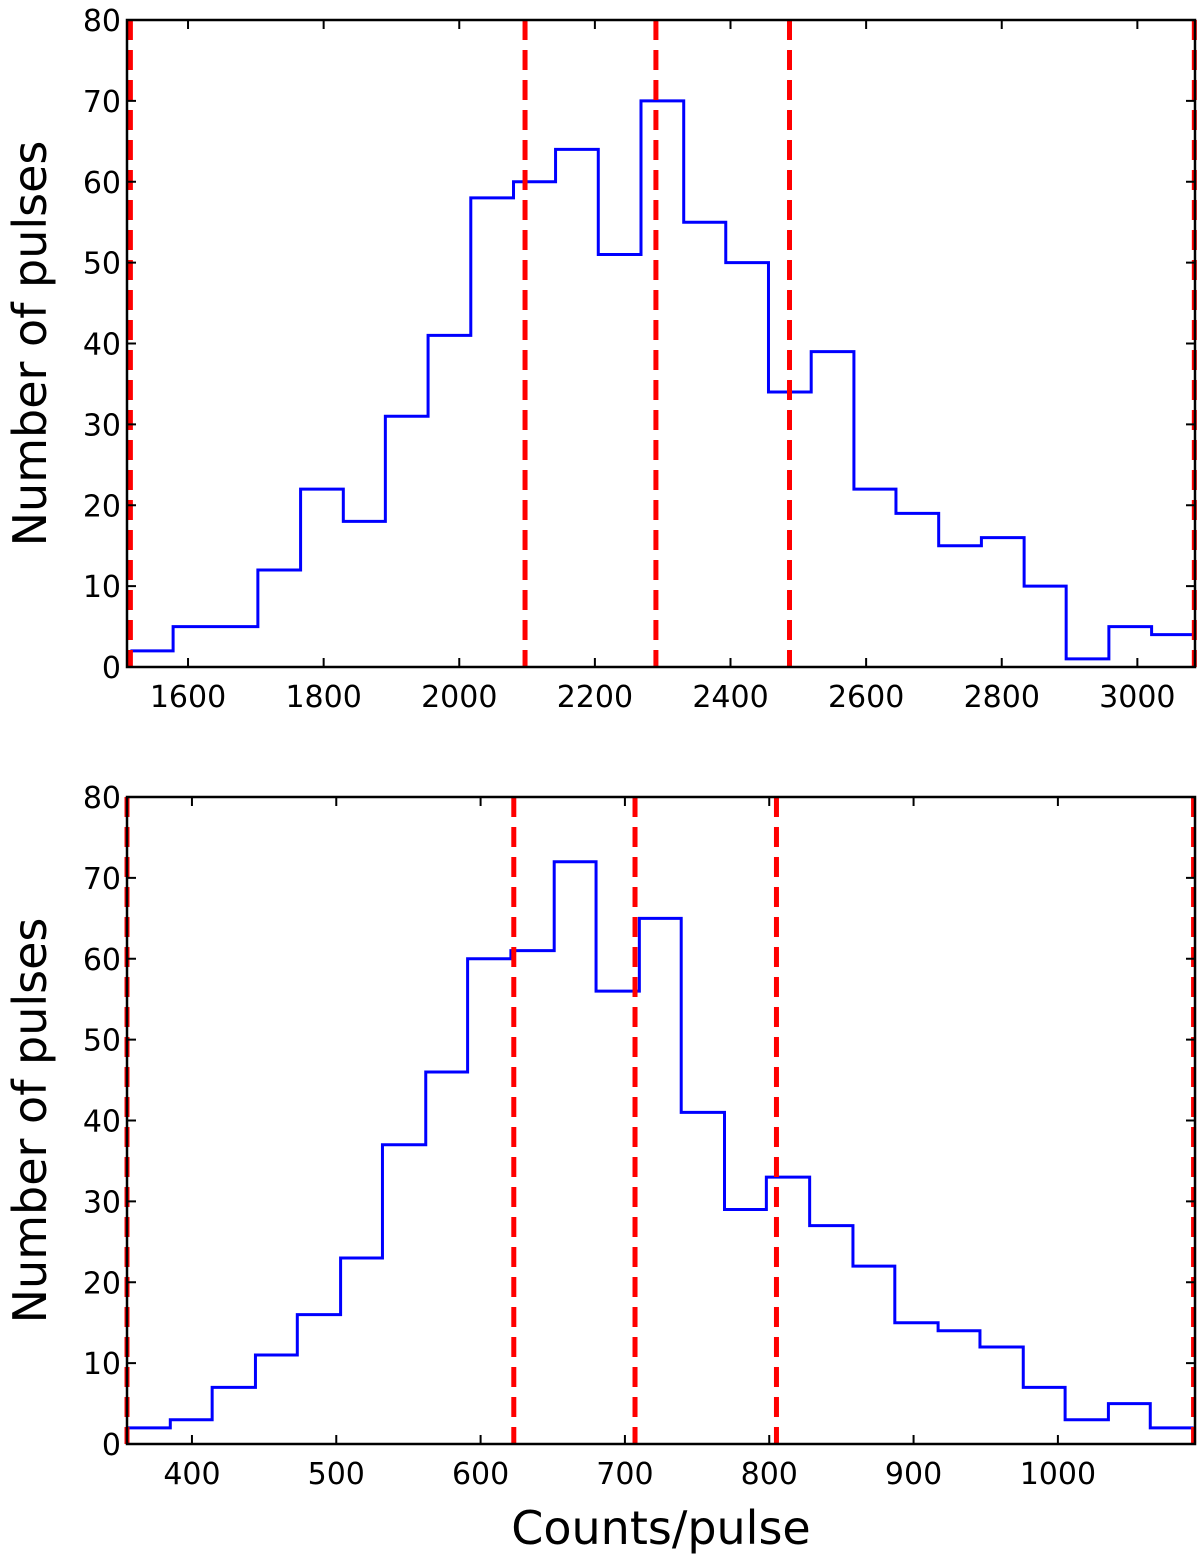 The height and width of the screenshot is (1557, 1200). What do you see at coordinates (480, 1474) in the screenshot?
I see `x-tick-label: 600` at bounding box center [480, 1474].